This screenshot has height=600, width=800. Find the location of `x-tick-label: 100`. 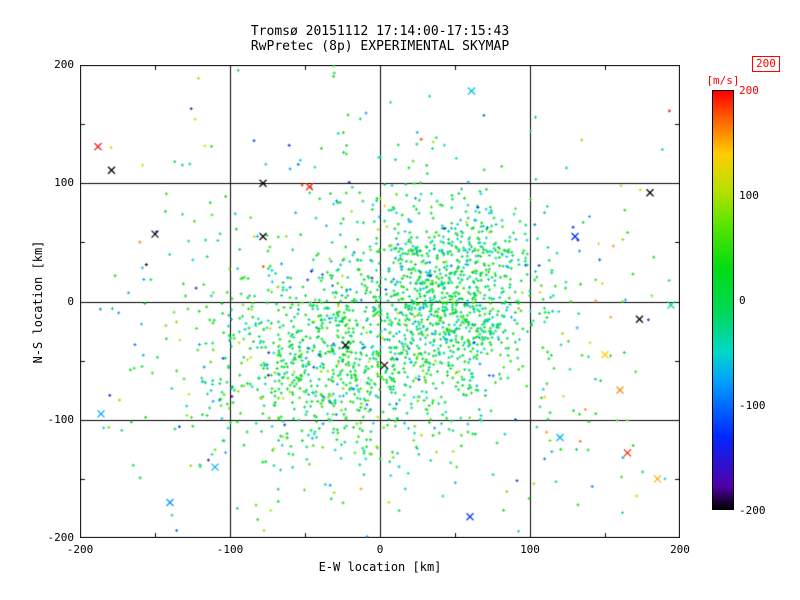

x-tick-label: 100 is located at coordinates (530, 549).